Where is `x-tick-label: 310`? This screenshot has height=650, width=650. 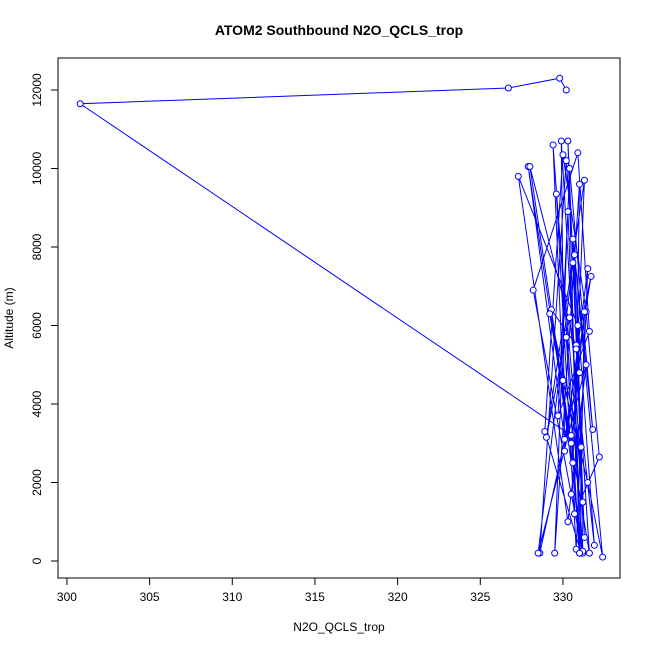 x-tick-label: 310 is located at coordinates (232, 597).